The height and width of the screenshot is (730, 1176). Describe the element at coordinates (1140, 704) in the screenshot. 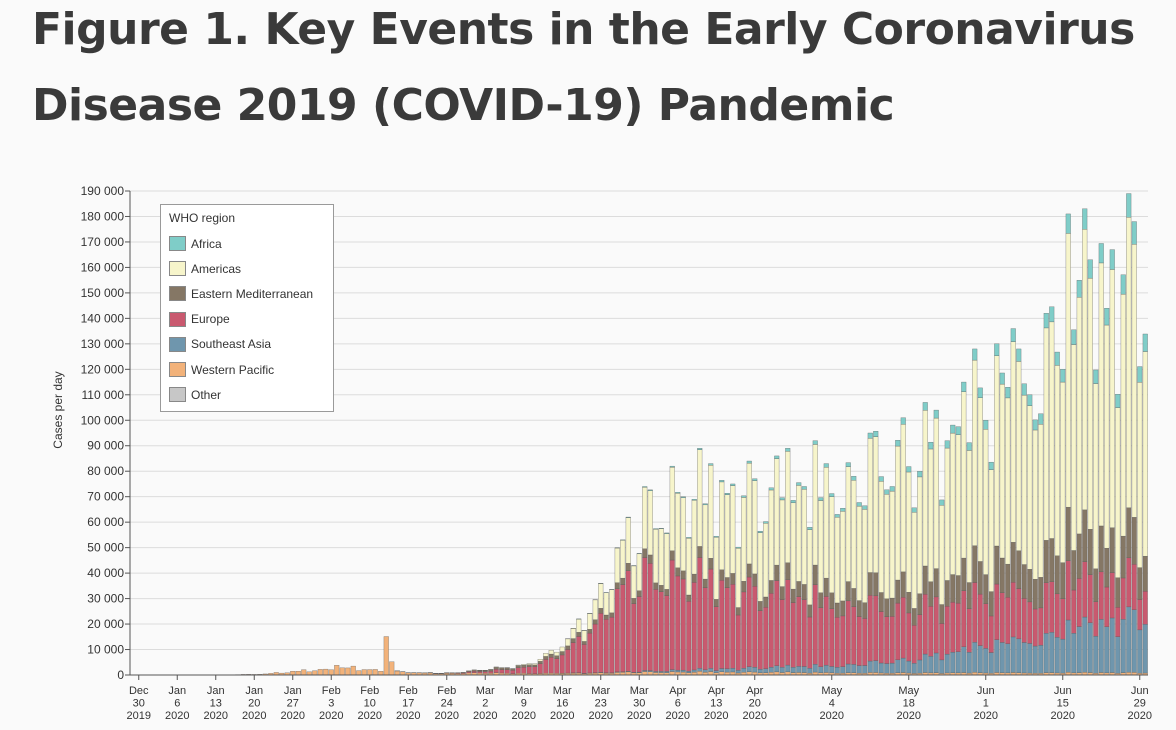

I see `x-tick-label: 29` at that location.